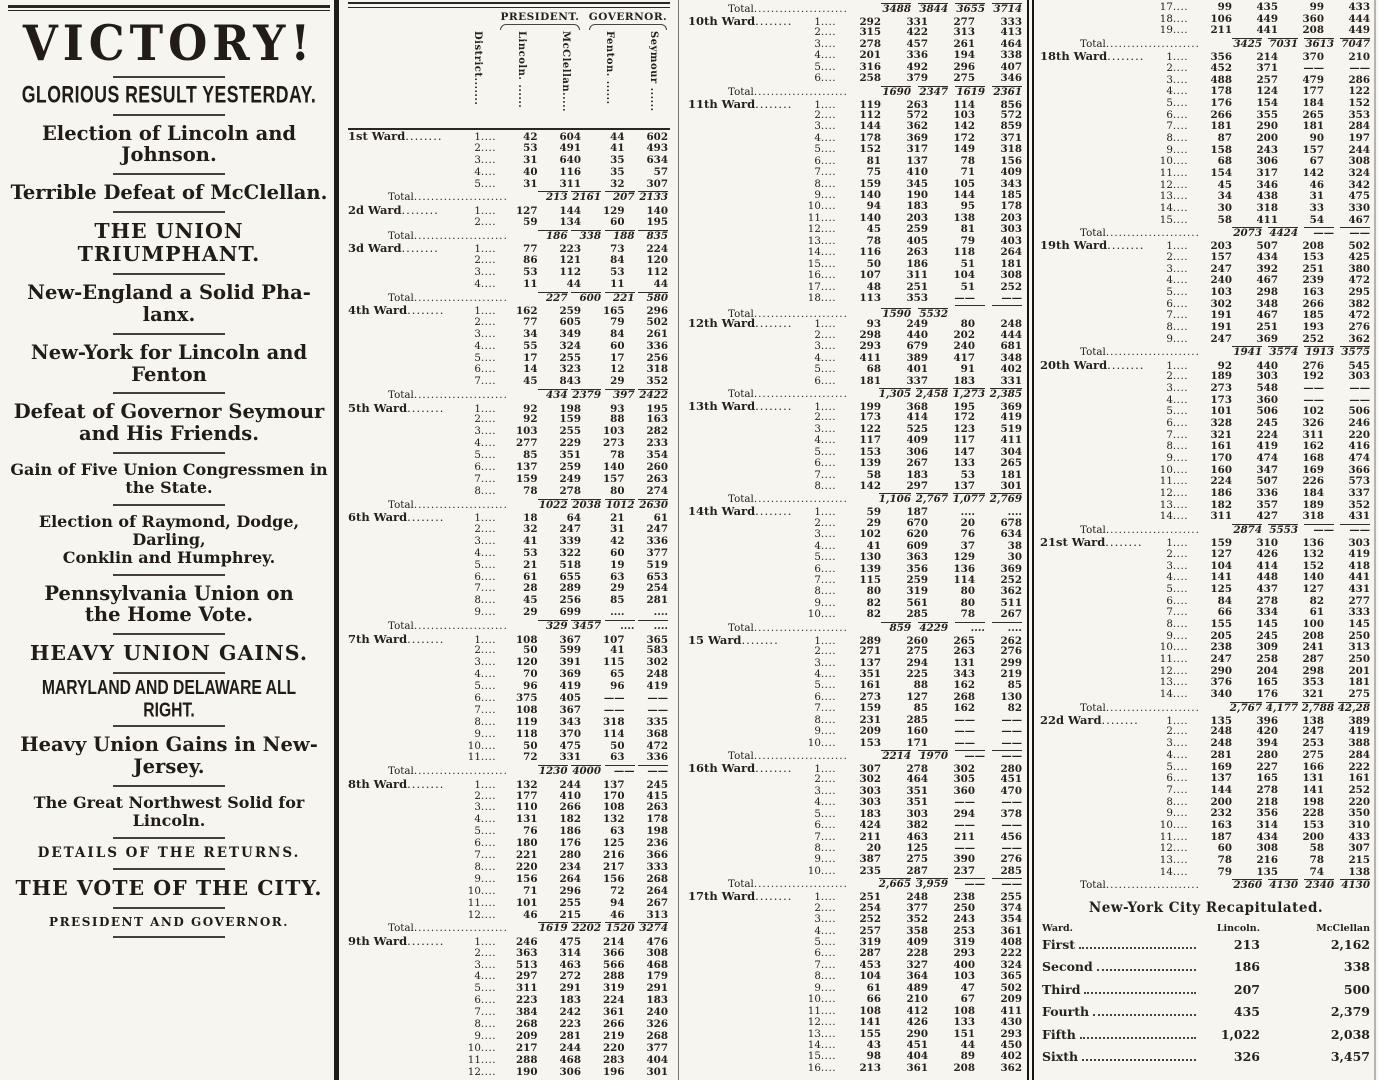 The width and height of the screenshot is (1378, 1080). Describe the element at coordinates (527, 1000) in the screenshot. I see `vote-value: 223` at that location.